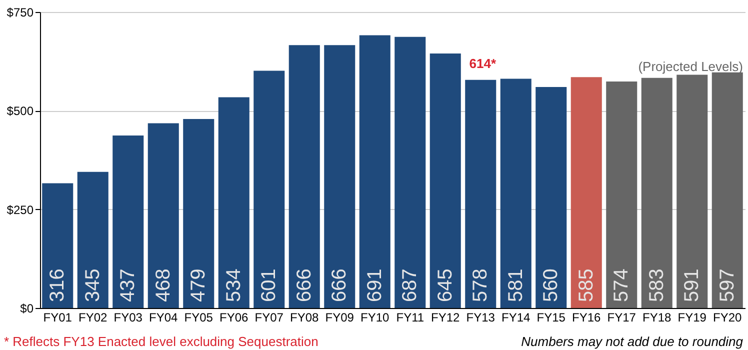  I want to click on y-tick-label: $500, so click(20, 111).